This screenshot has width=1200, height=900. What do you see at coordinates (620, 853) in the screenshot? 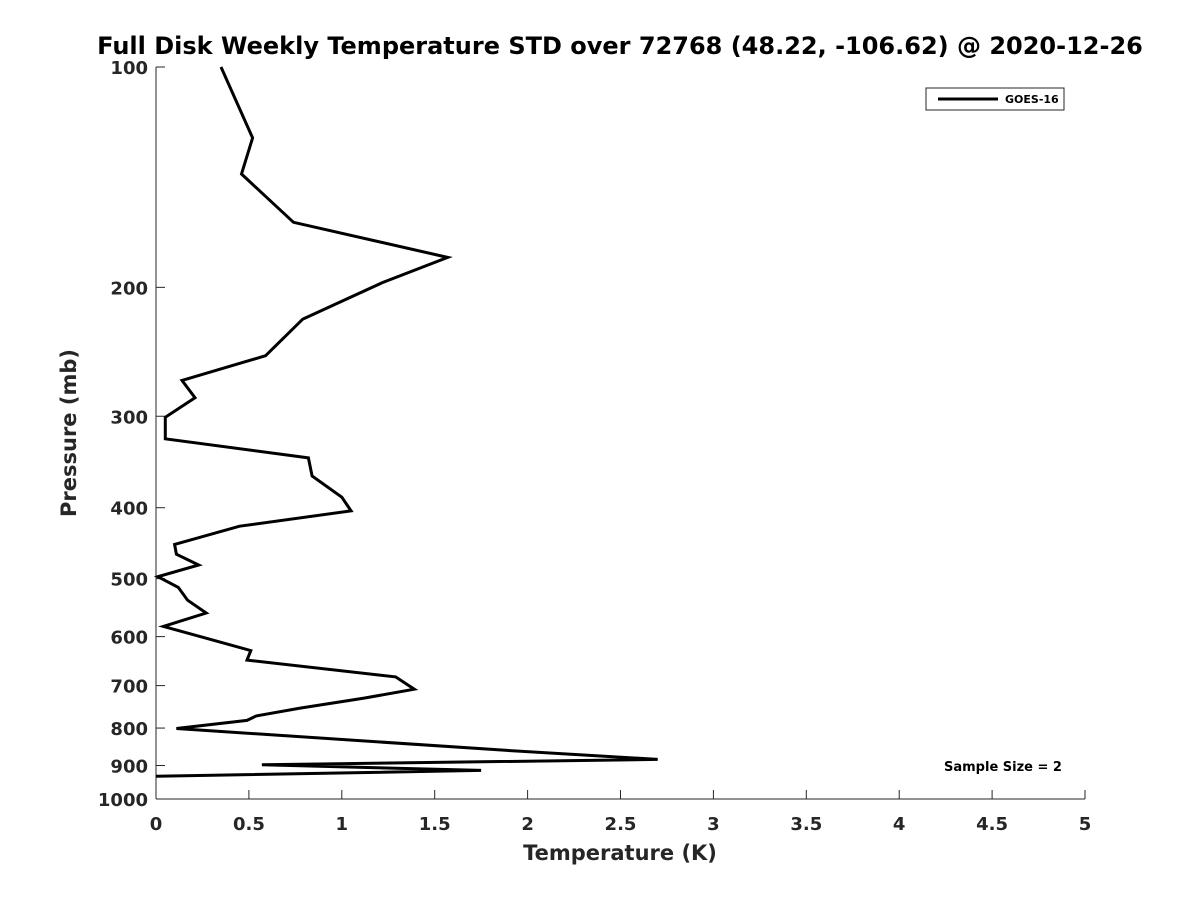
I see `x-axis-label: Temperature (K)` at bounding box center [620, 853].